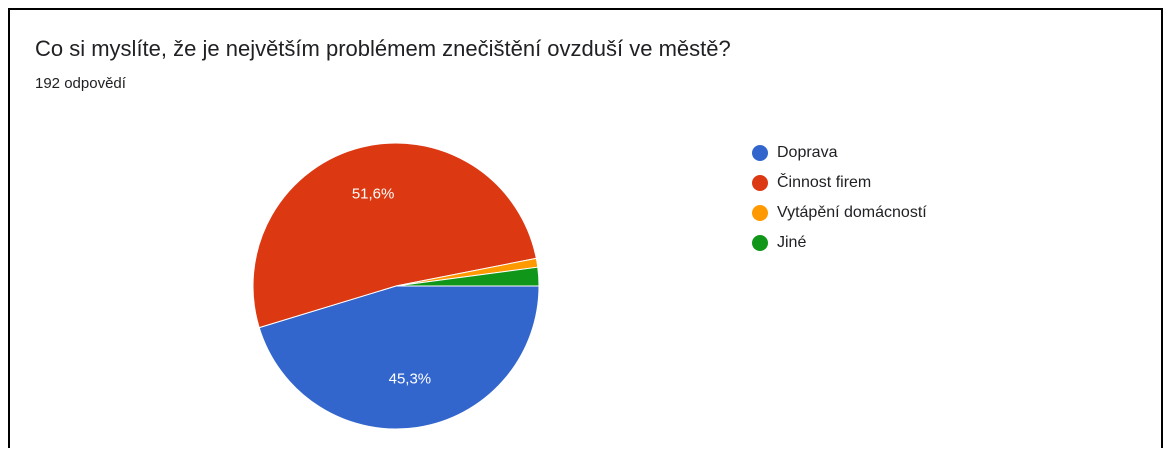 This screenshot has height=453, width=1171. What do you see at coordinates (791, 242) in the screenshot?
I see `legend-label: Jiné` at bounding box center [791, 242].